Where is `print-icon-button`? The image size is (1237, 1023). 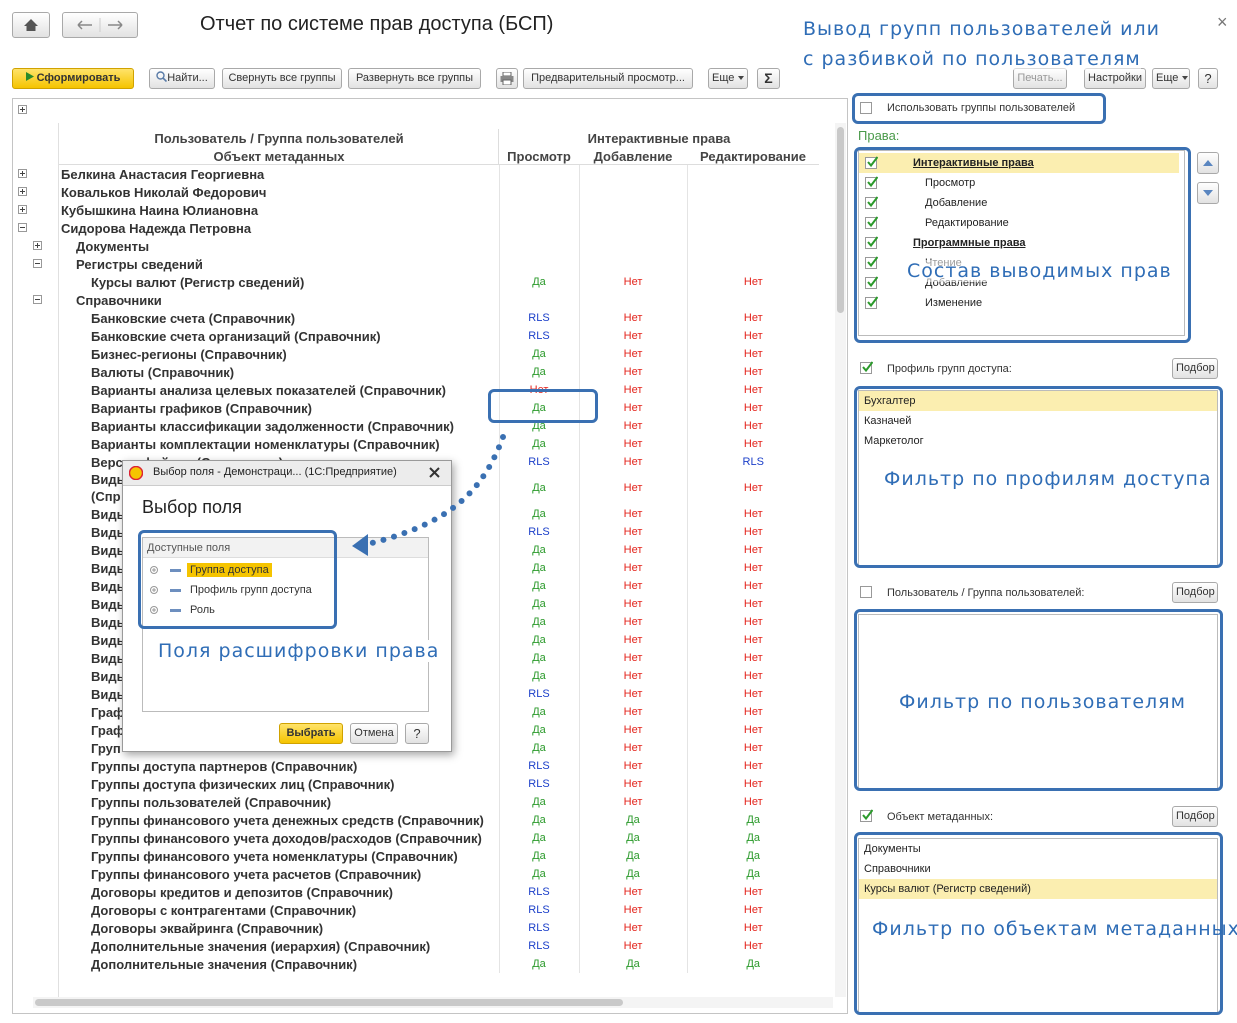 print-icon-button is located at coordinates (507, 78).